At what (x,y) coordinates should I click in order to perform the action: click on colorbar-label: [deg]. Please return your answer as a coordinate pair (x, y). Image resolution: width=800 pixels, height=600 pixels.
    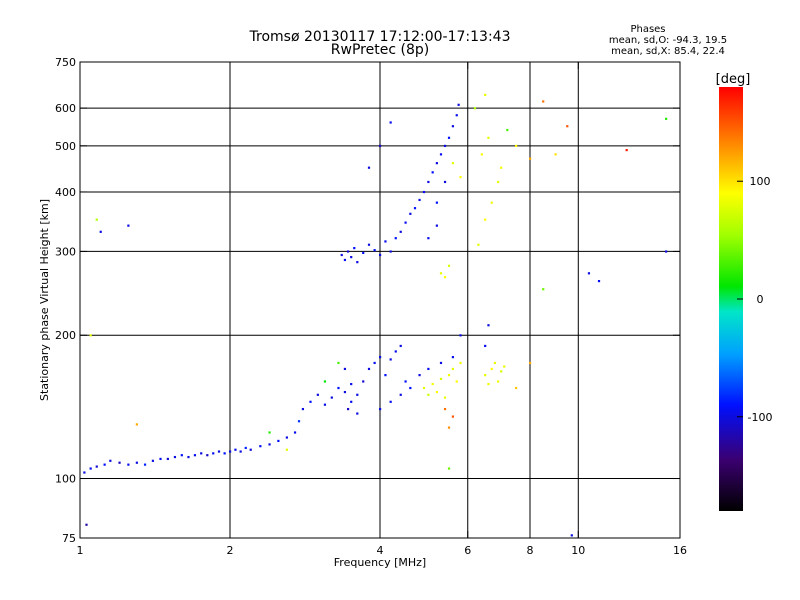
    Looking at the image, I should click on (733, 79).